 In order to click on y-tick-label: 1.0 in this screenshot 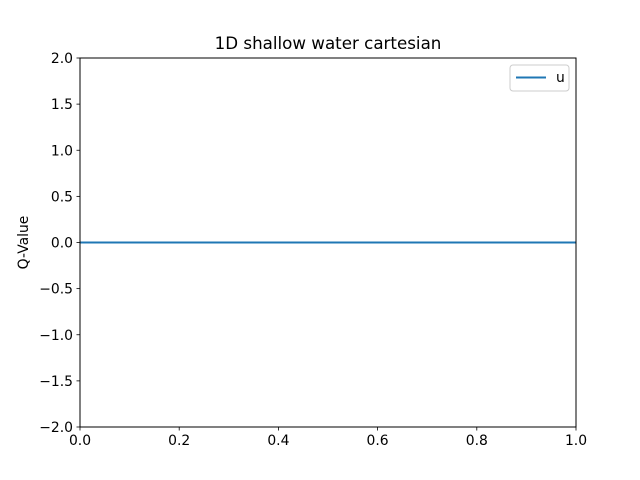, I will do `click(62, 151)`.